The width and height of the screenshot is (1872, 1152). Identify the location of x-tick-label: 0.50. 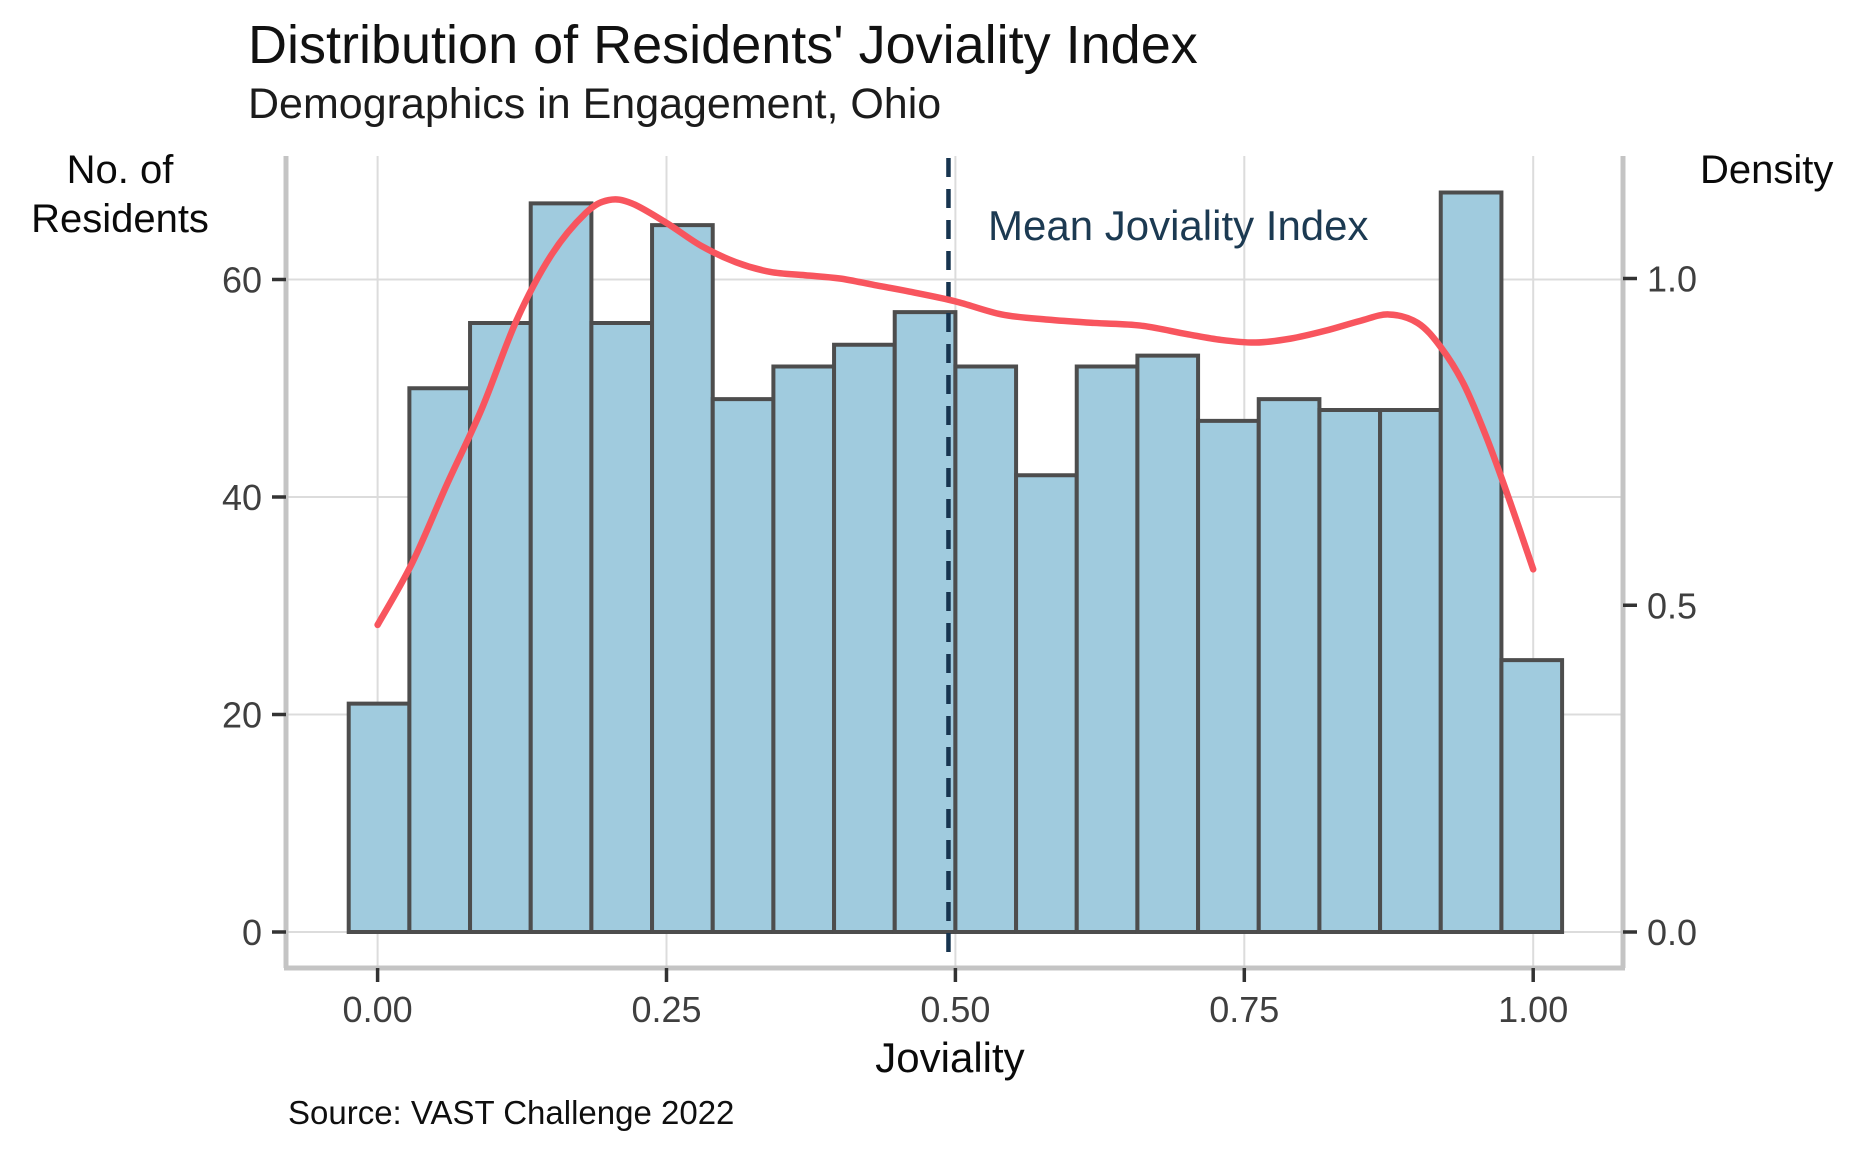
(955, 1009).